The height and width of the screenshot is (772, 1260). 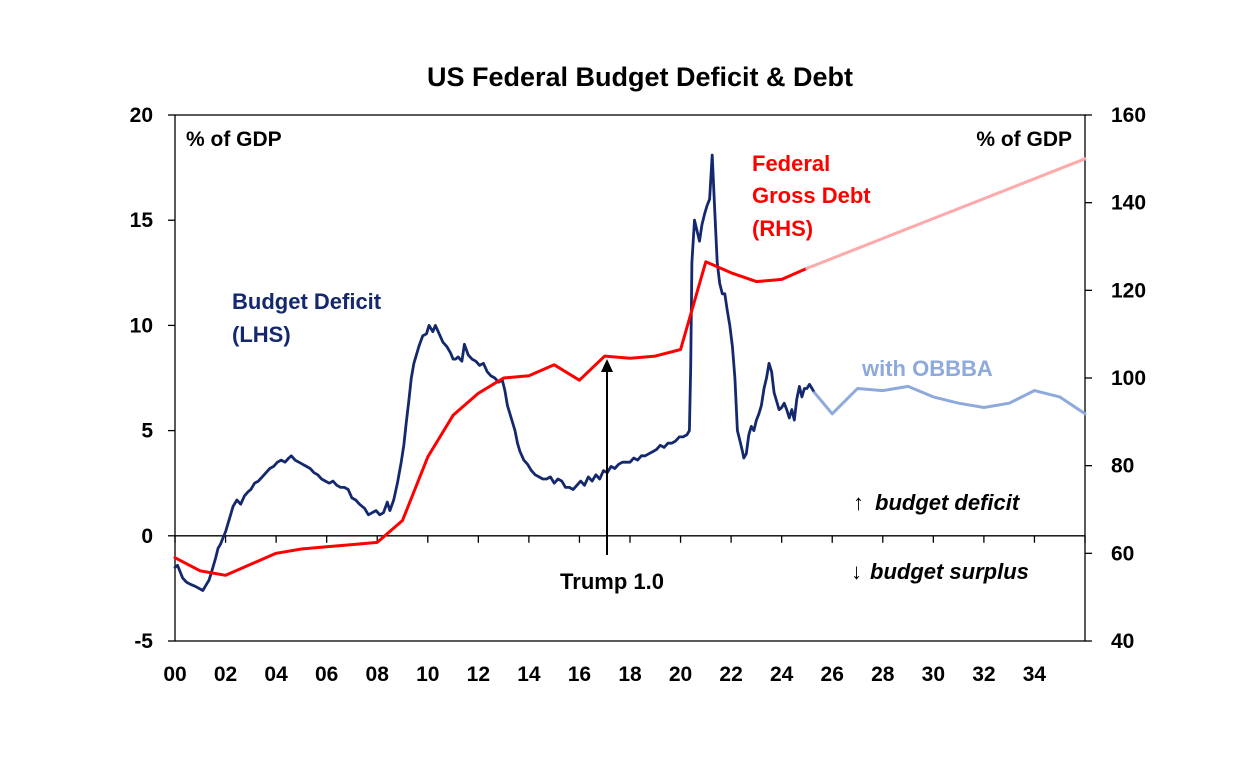 What do you see at coordinates (832, 674) in the screenshot?
I see `x-tick-label: 26` at bounding box center [832, 674].